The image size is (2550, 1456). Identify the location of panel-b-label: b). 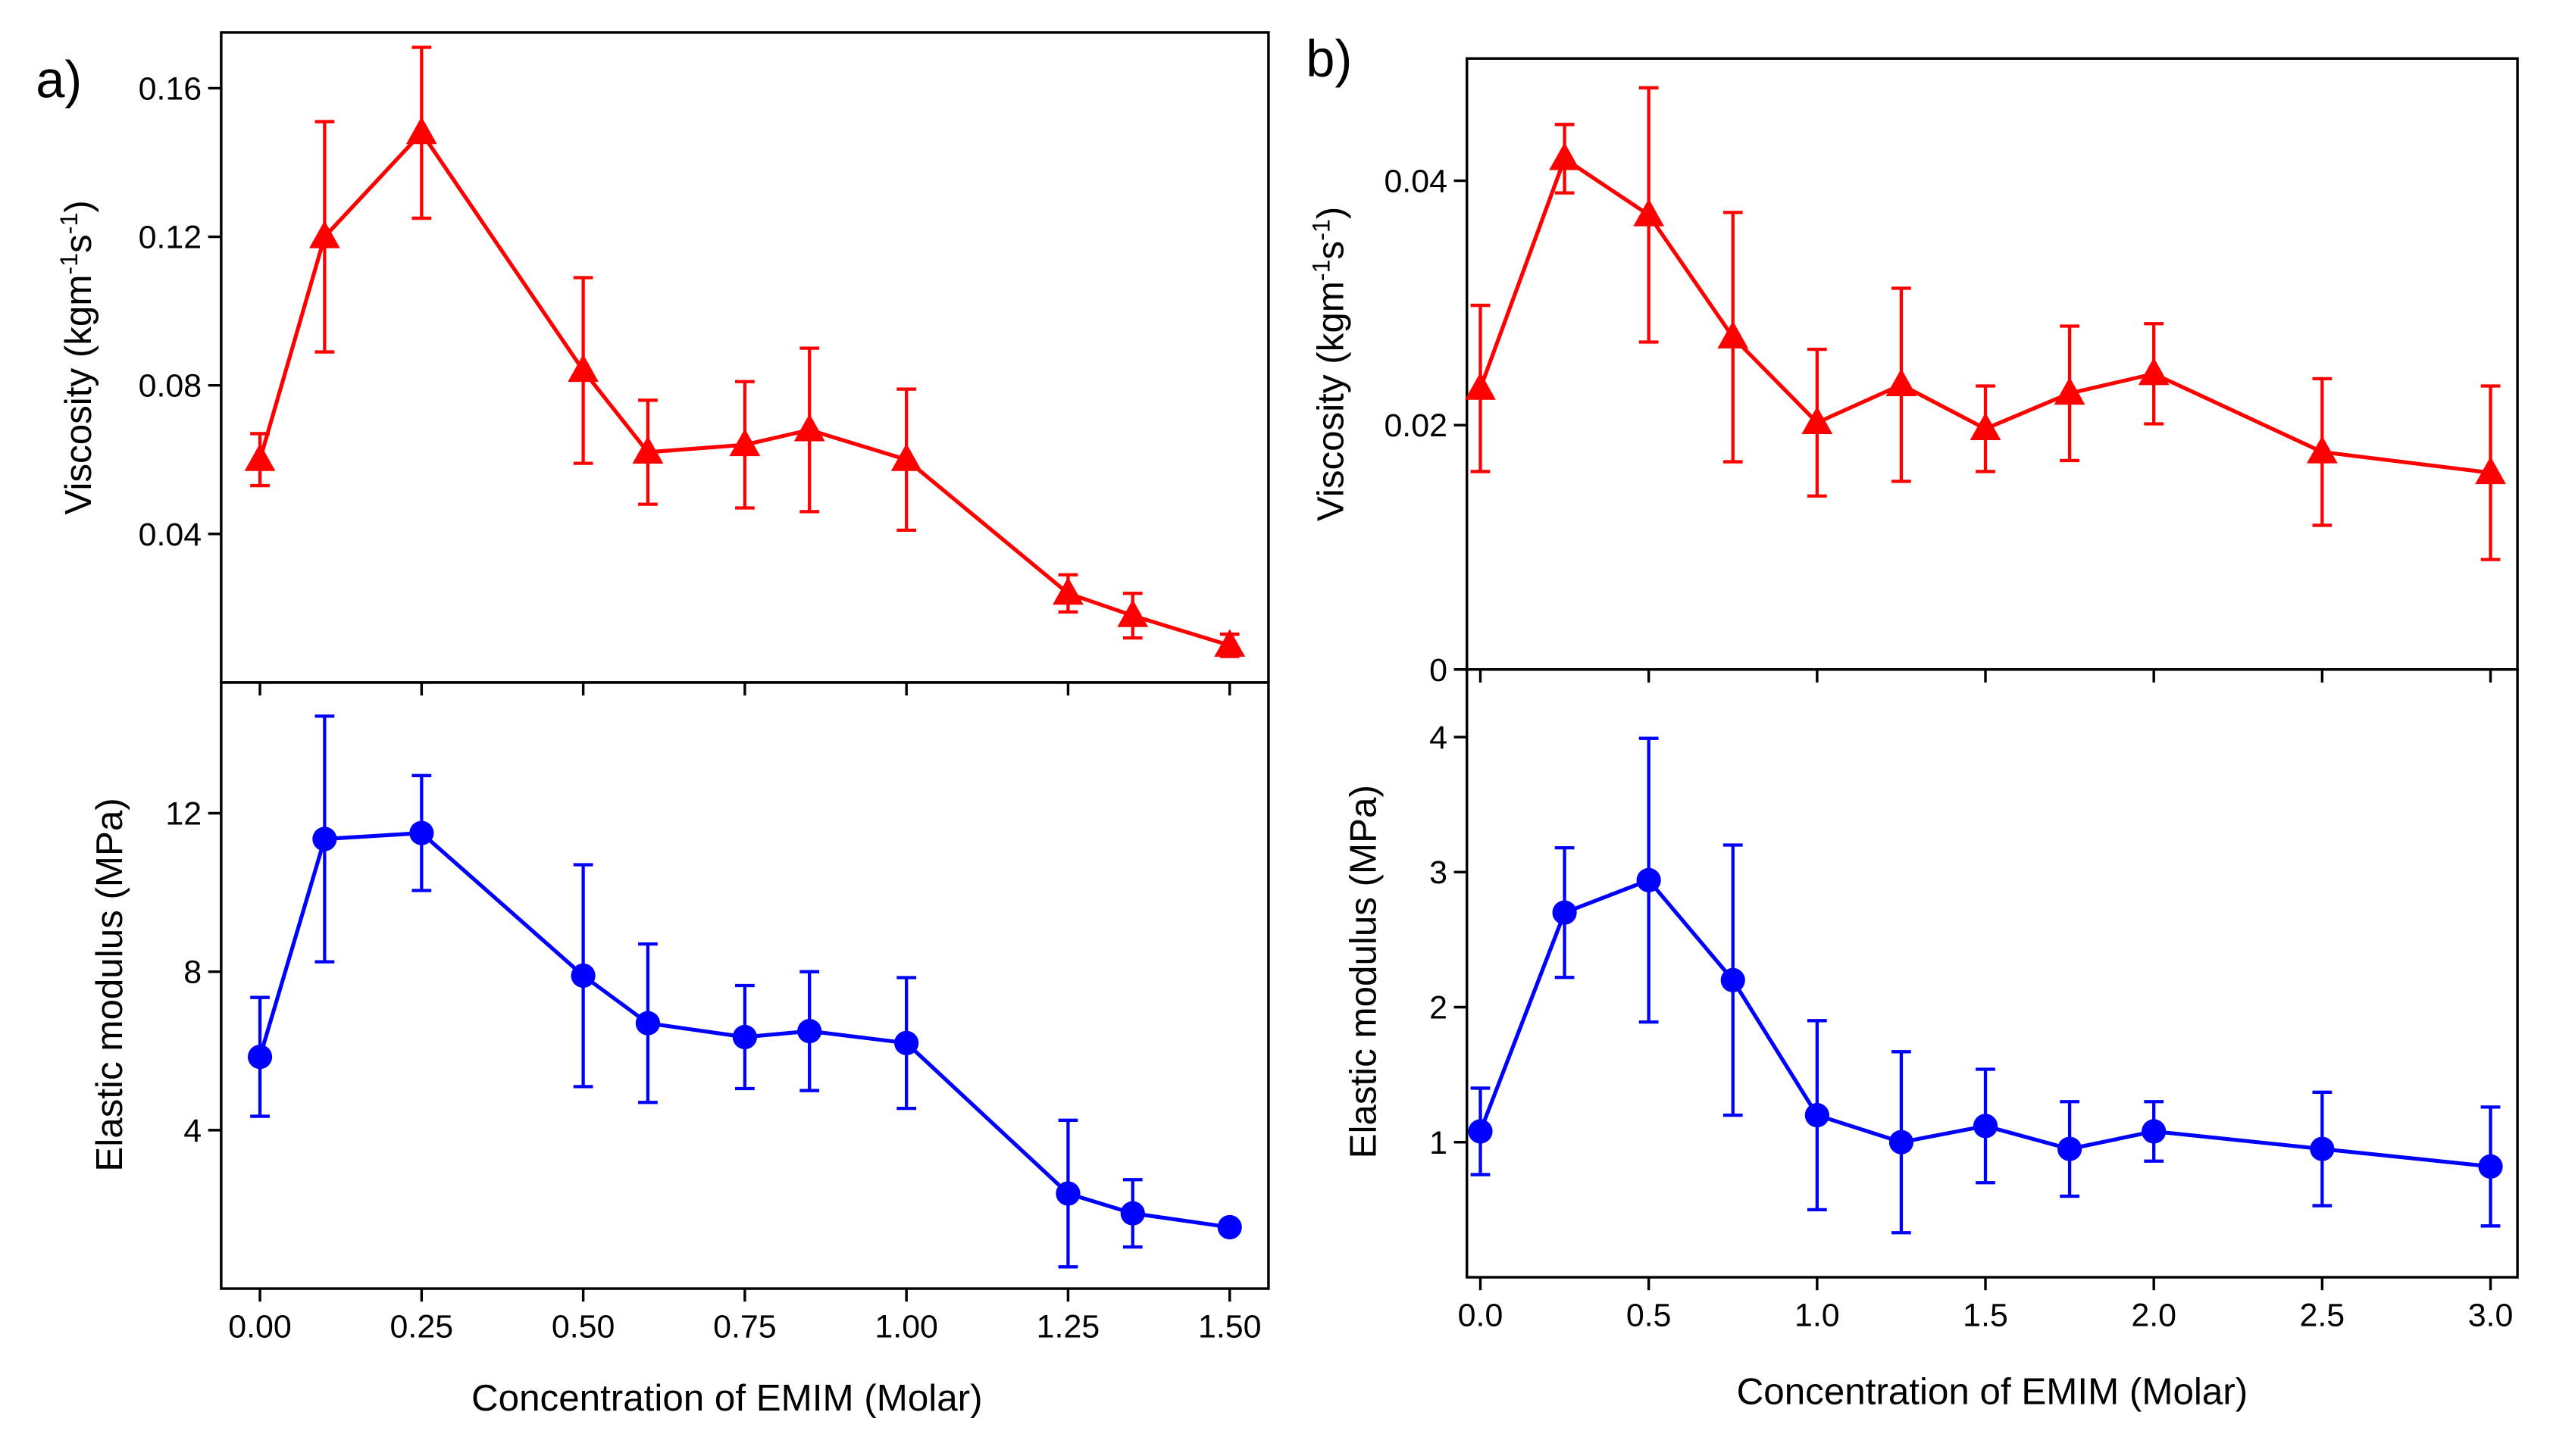
(1329, 59).